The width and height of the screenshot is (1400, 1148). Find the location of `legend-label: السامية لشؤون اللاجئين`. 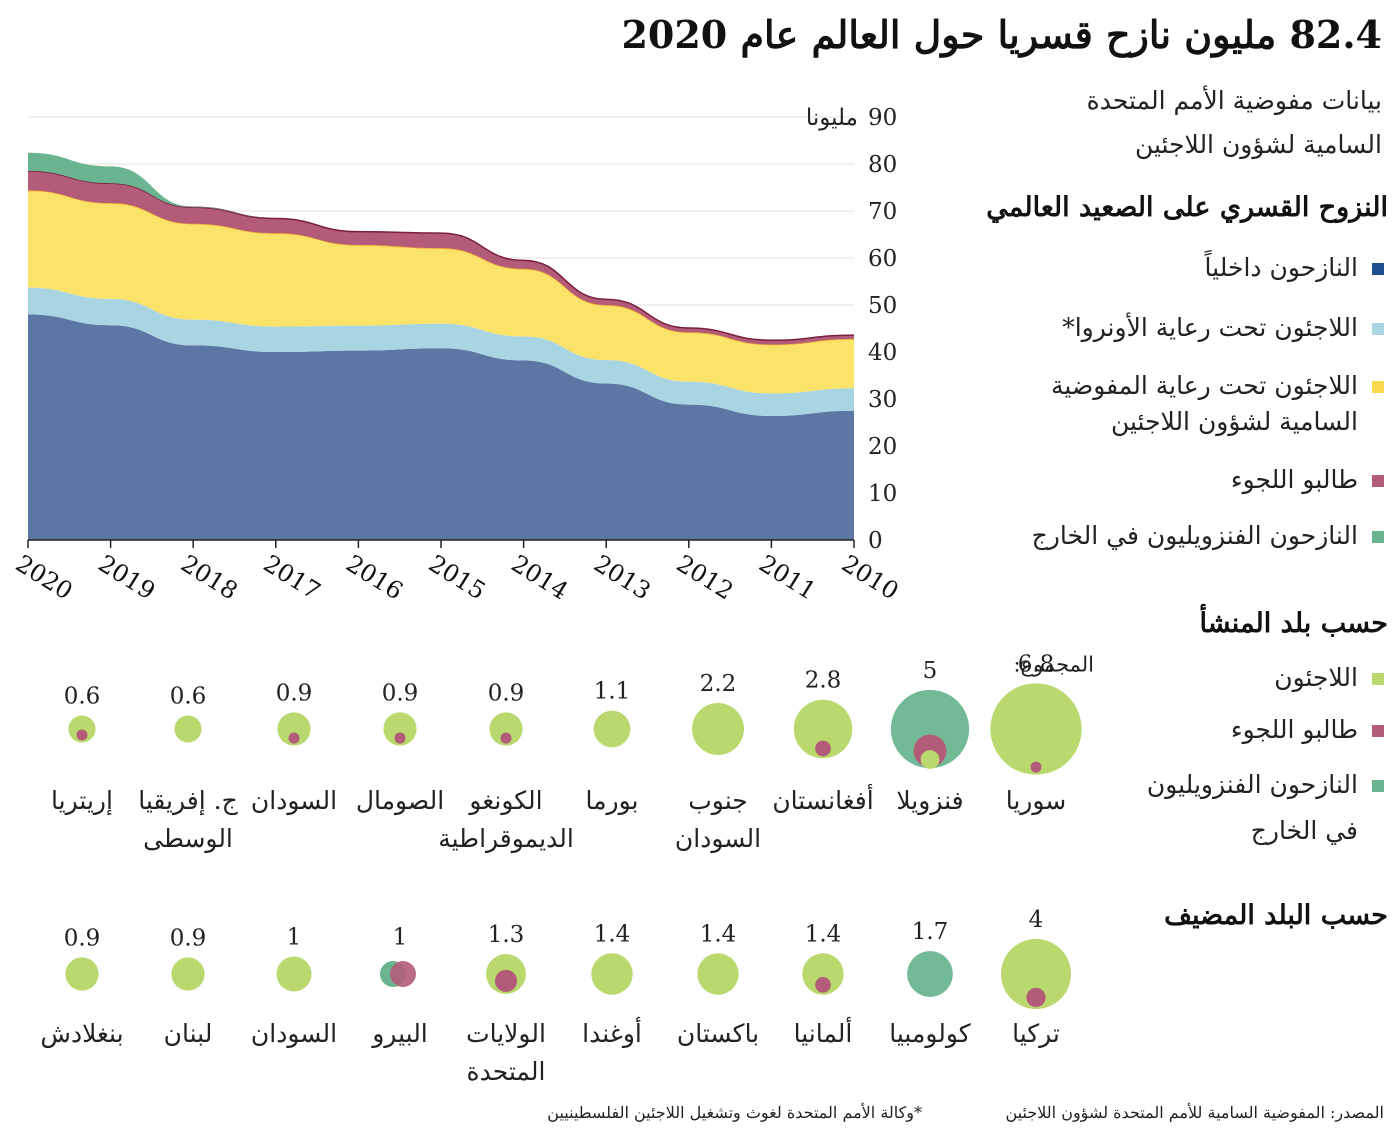

legend-label: السامية لشؤون اللاجئين is located at coordinates (1234, 421).